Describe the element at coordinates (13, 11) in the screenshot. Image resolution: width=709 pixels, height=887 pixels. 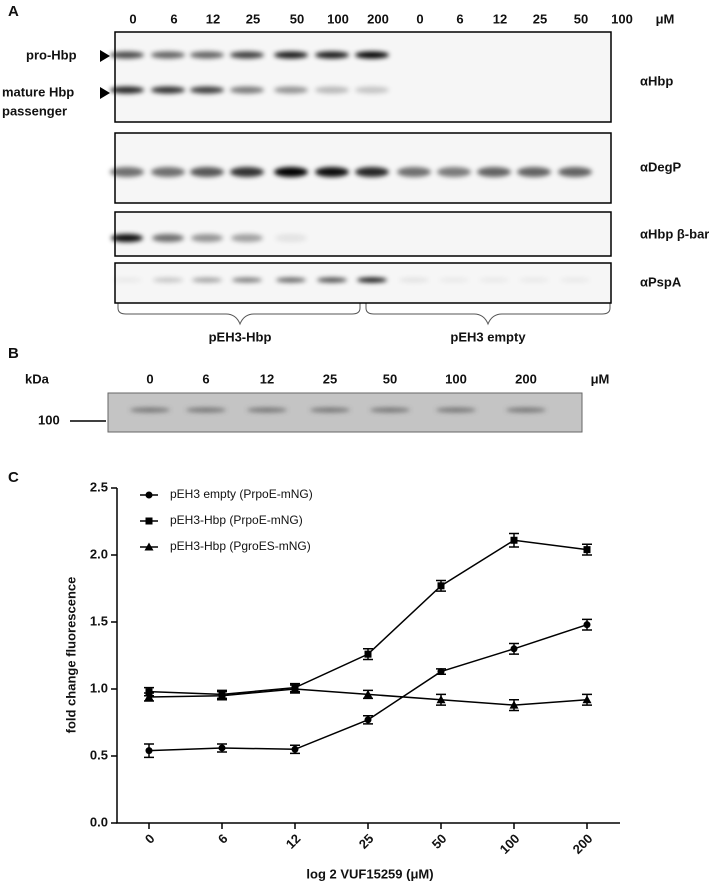
I see `panel-label: A` at that location.